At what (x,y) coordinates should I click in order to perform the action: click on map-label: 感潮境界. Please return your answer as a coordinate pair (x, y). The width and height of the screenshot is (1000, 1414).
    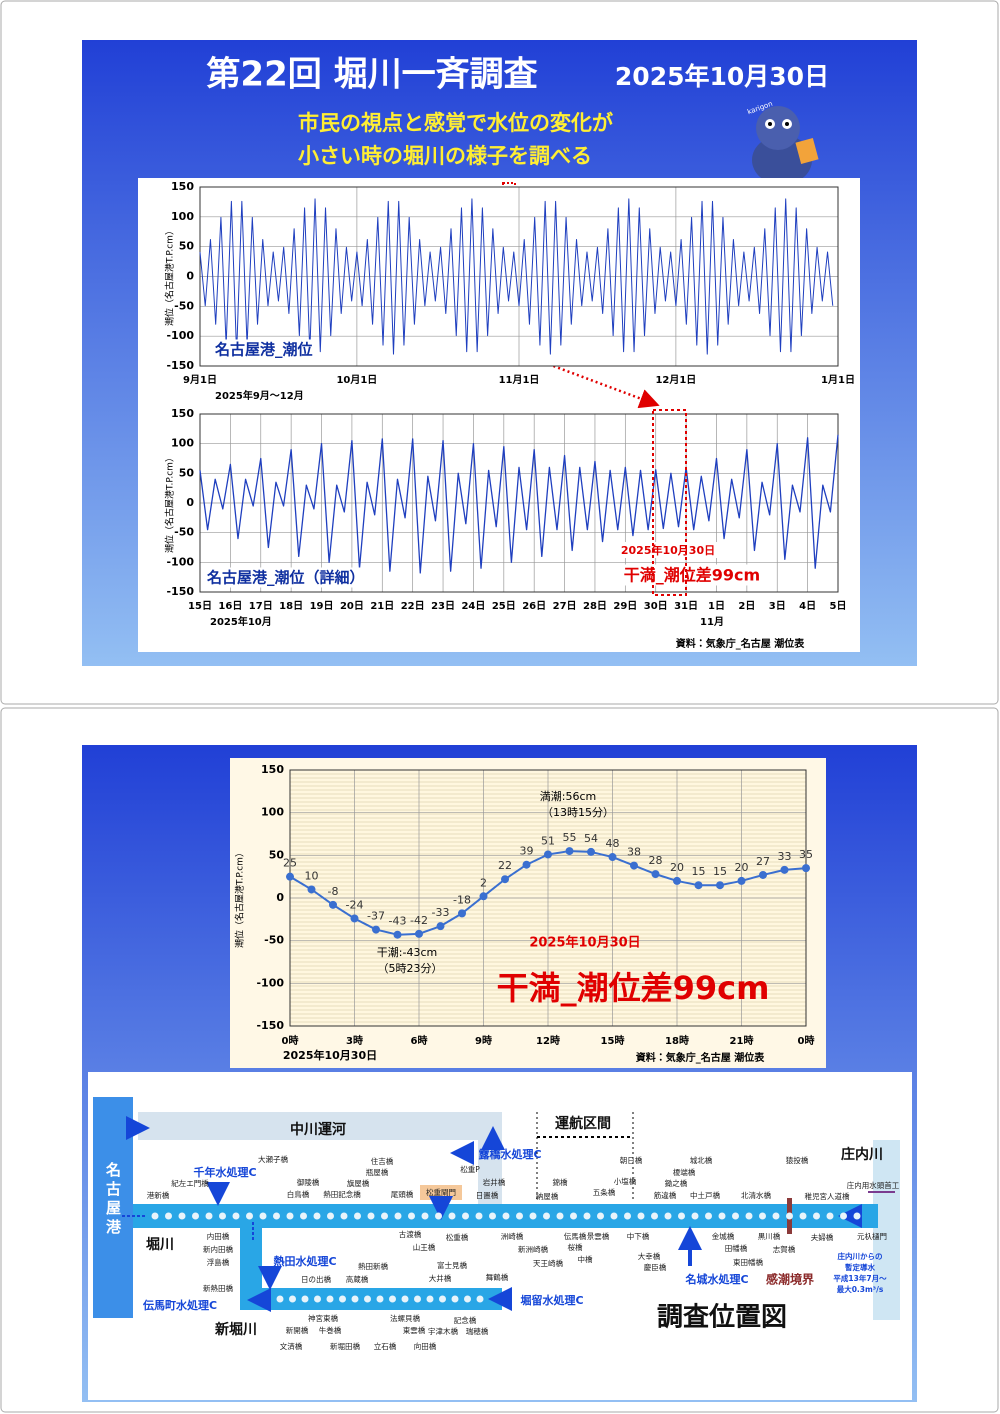
    Looking at the image, I should click on (790, 1279).